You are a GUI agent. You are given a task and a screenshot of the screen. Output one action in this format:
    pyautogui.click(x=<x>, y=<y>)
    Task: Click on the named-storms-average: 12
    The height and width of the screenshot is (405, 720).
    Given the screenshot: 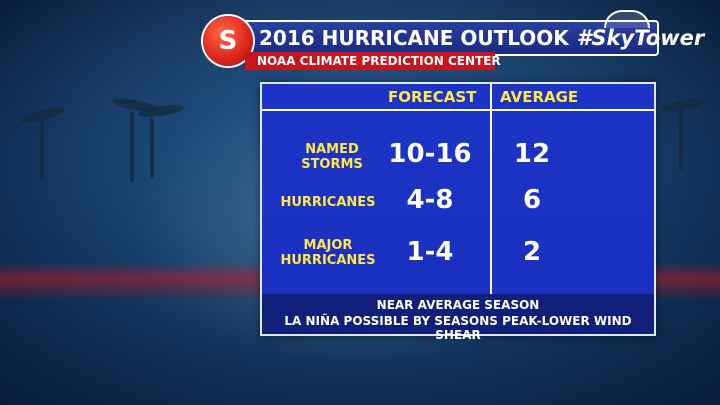 What is the action you would take?
    pyautogui.click(x=532, y=154)
    